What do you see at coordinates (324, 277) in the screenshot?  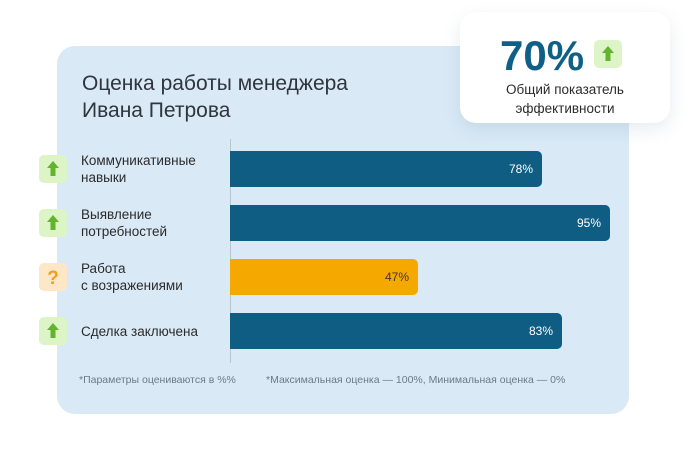 I see `bar: 47%` at bounding box center [324, 277].